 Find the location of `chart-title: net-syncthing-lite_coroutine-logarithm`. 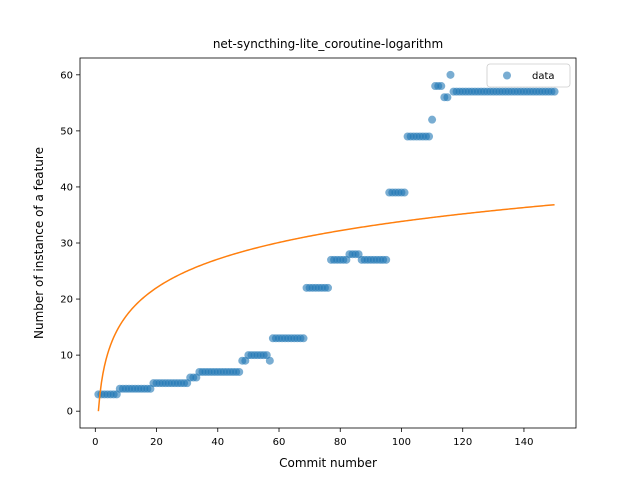

chart-title: net-syncthing-lite_coroutine-logarithm is located at coordinates (328, 44).